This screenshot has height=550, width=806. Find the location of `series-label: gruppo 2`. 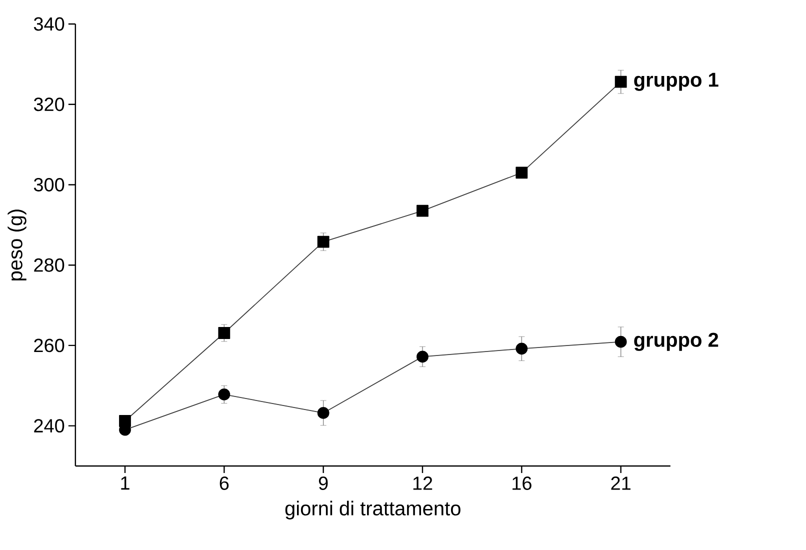

series-label: gruppo 2 is located at coordinates (676, 341).